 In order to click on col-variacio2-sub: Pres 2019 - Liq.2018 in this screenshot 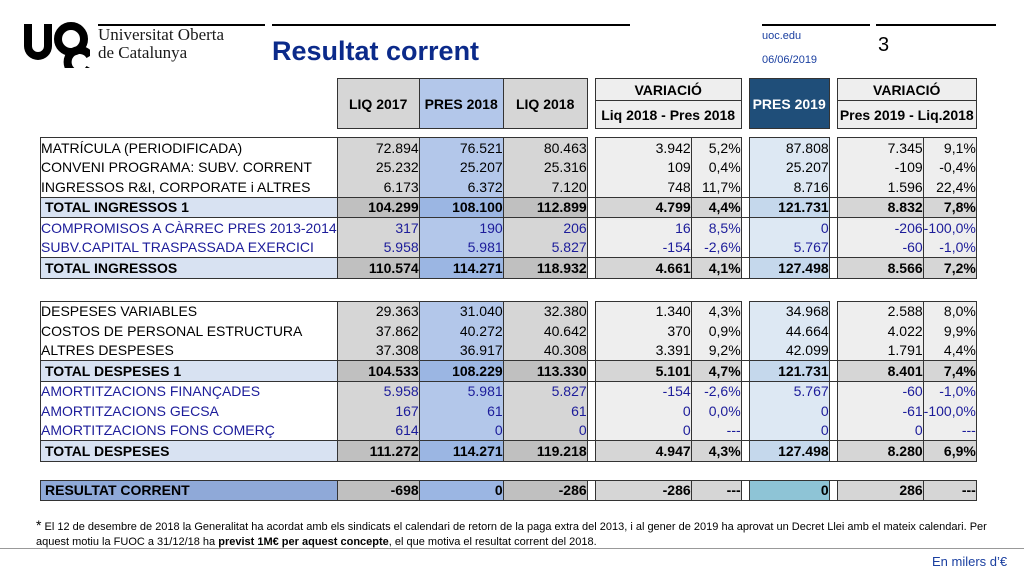, I will do `click(906, 114)`.